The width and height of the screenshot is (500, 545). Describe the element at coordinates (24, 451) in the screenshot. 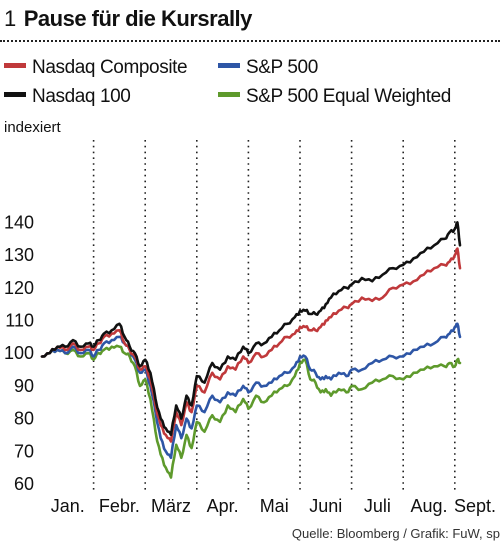

I see `y-tick-label: 70` at that location.